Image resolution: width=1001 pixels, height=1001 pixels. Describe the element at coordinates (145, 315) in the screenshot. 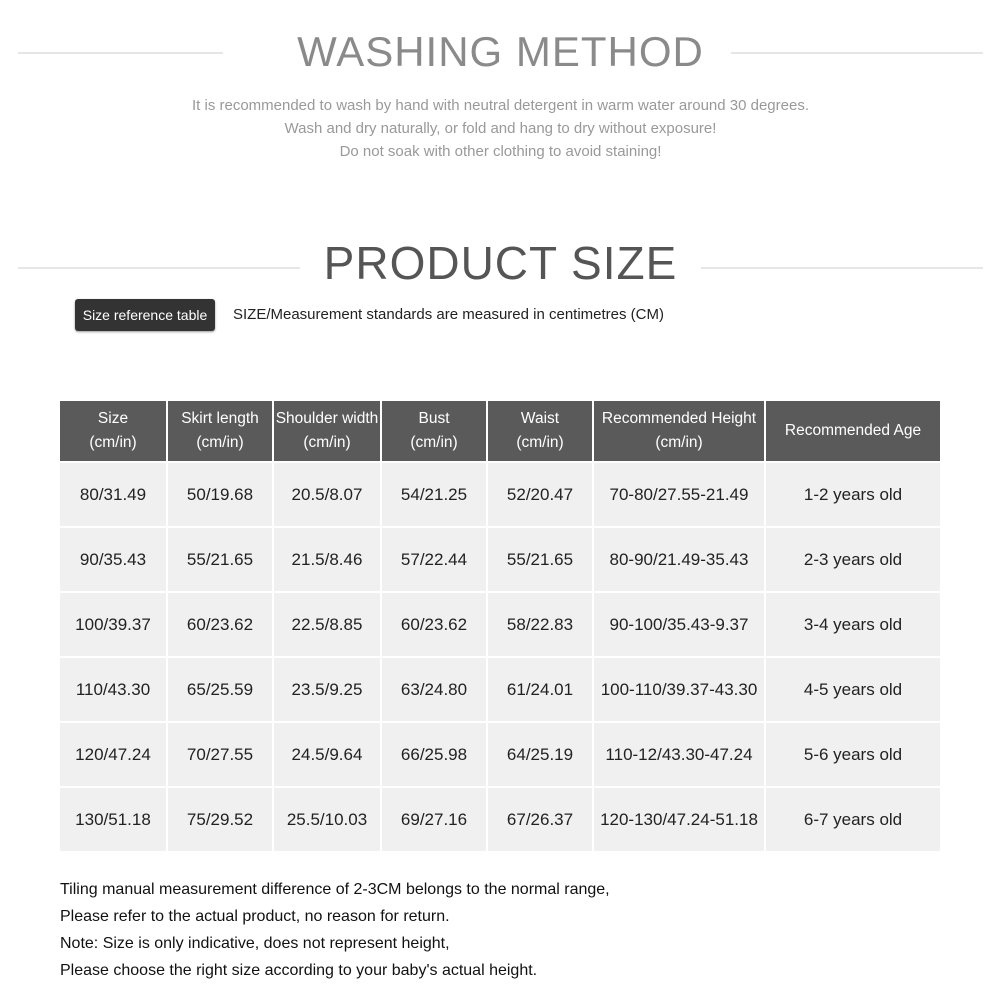

I see `size-reference-badge: Size reference table` at that location.